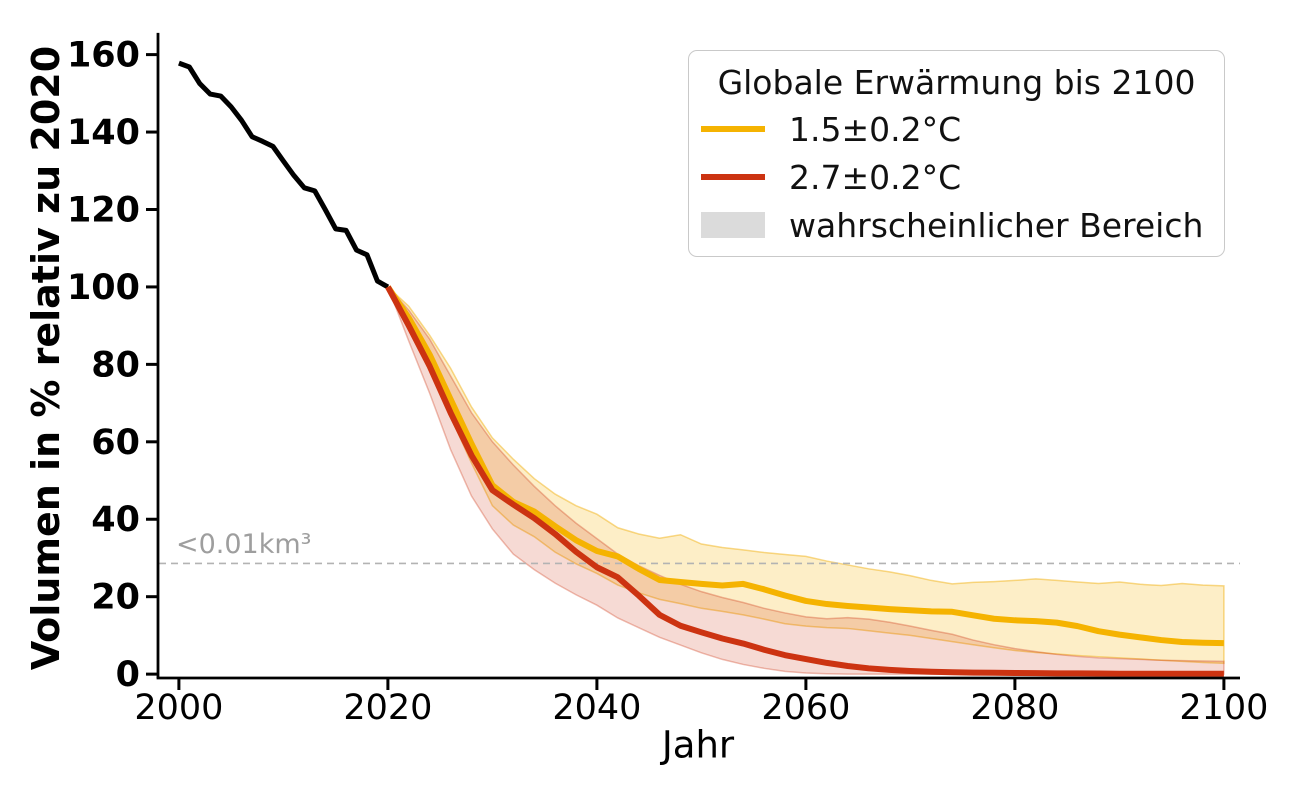 The image size is (1300, 800). What do you see at coordinates (115, 443) in the screenshot?
I see `y-tick-label: 60` at bounding box center [115, 443].